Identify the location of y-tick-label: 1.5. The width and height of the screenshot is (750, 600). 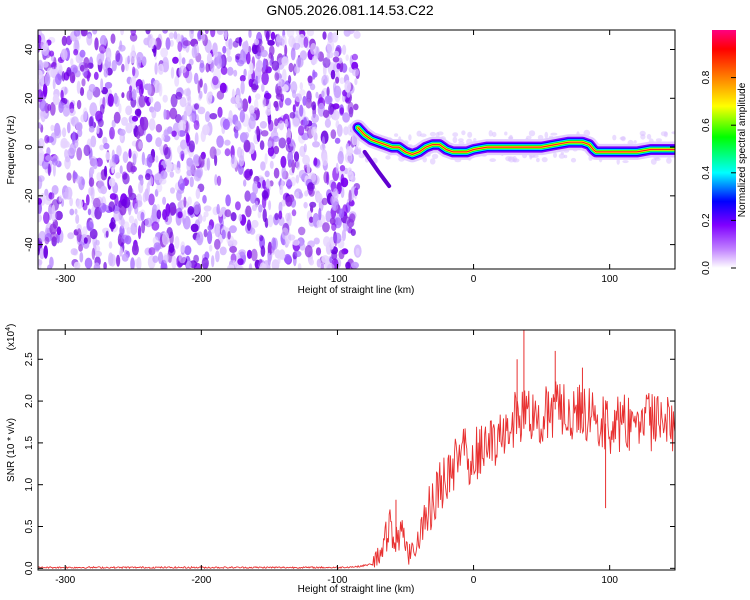
(29, 443).